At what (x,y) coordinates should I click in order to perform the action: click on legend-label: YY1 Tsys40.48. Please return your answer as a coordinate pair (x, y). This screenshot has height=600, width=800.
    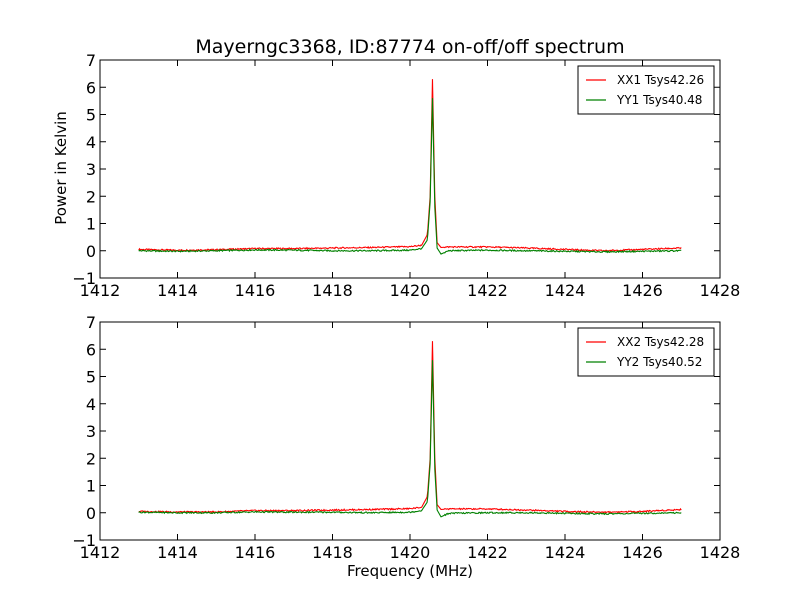
    Looking at the image, I should click on (659, 100).